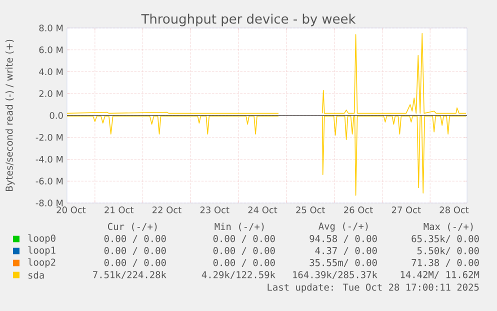 This screenshot has height=311, width=497. Describe the element at coordinates (10, 116) in the screenshot. I see `y-axis-title: Bytes/second read (-) / write (+)` at that location.